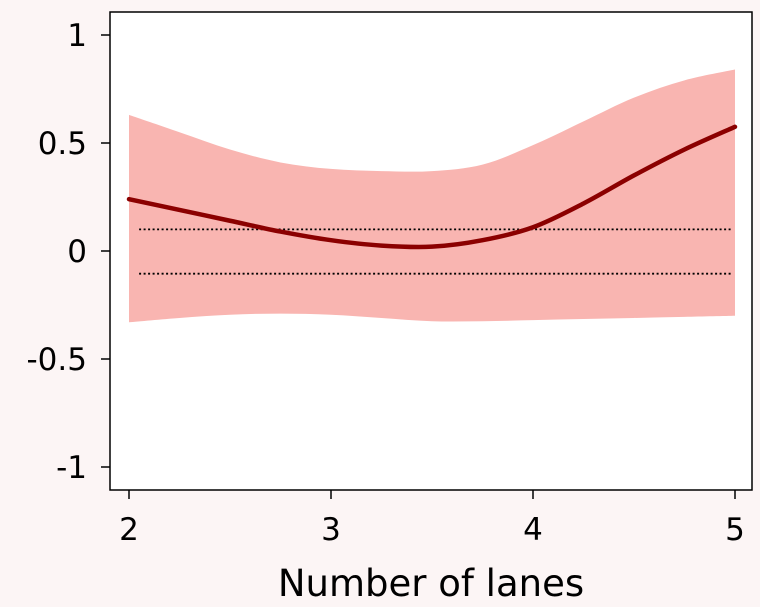 The height and width of the screenshot is (607, 760). Describe the element at coordinates (77, 36) in the screenshot. I see `y-tick-label: 1` at that location.